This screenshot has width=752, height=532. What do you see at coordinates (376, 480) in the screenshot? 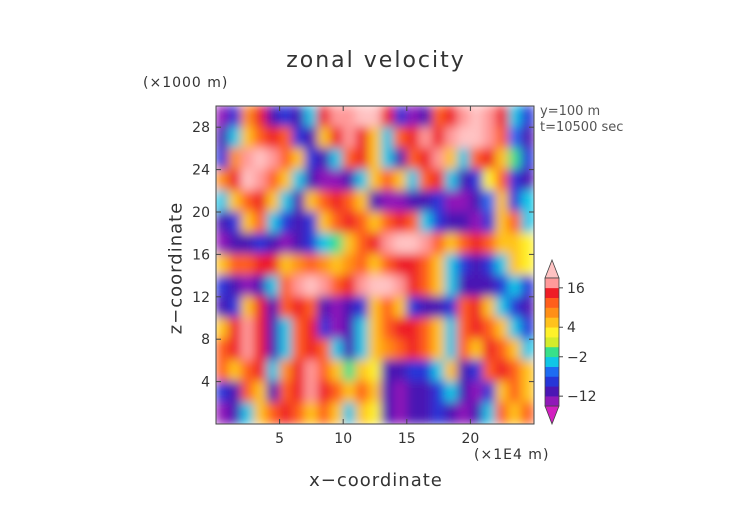
I see `x-axis-label: x−coordinate` at bounding box center [376, 480].